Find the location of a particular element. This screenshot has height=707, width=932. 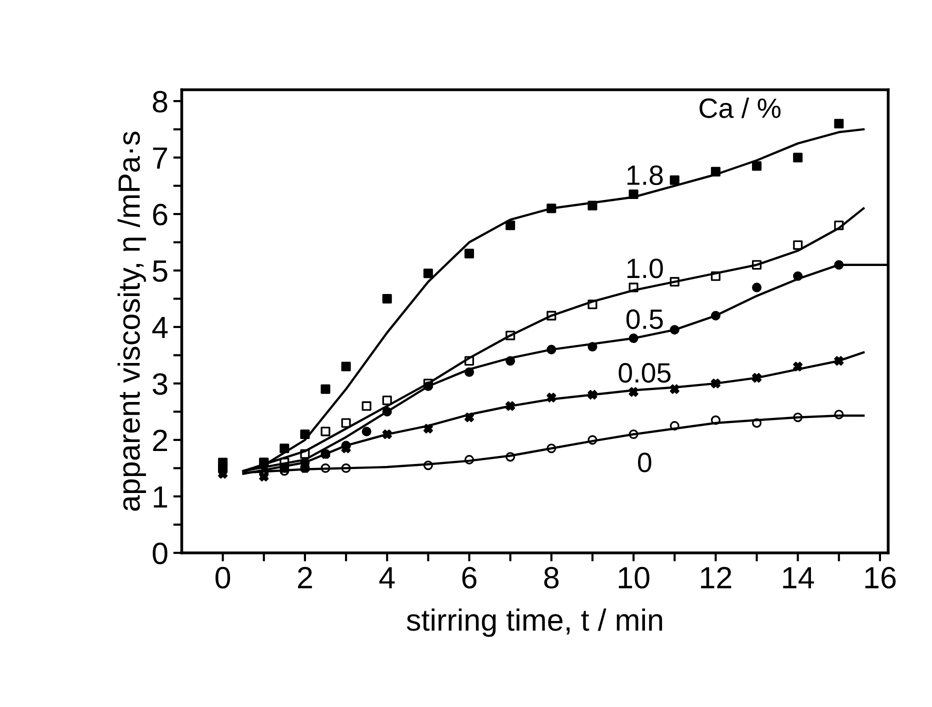

x-tick-label: 4 is located at coordinates (387, 577).